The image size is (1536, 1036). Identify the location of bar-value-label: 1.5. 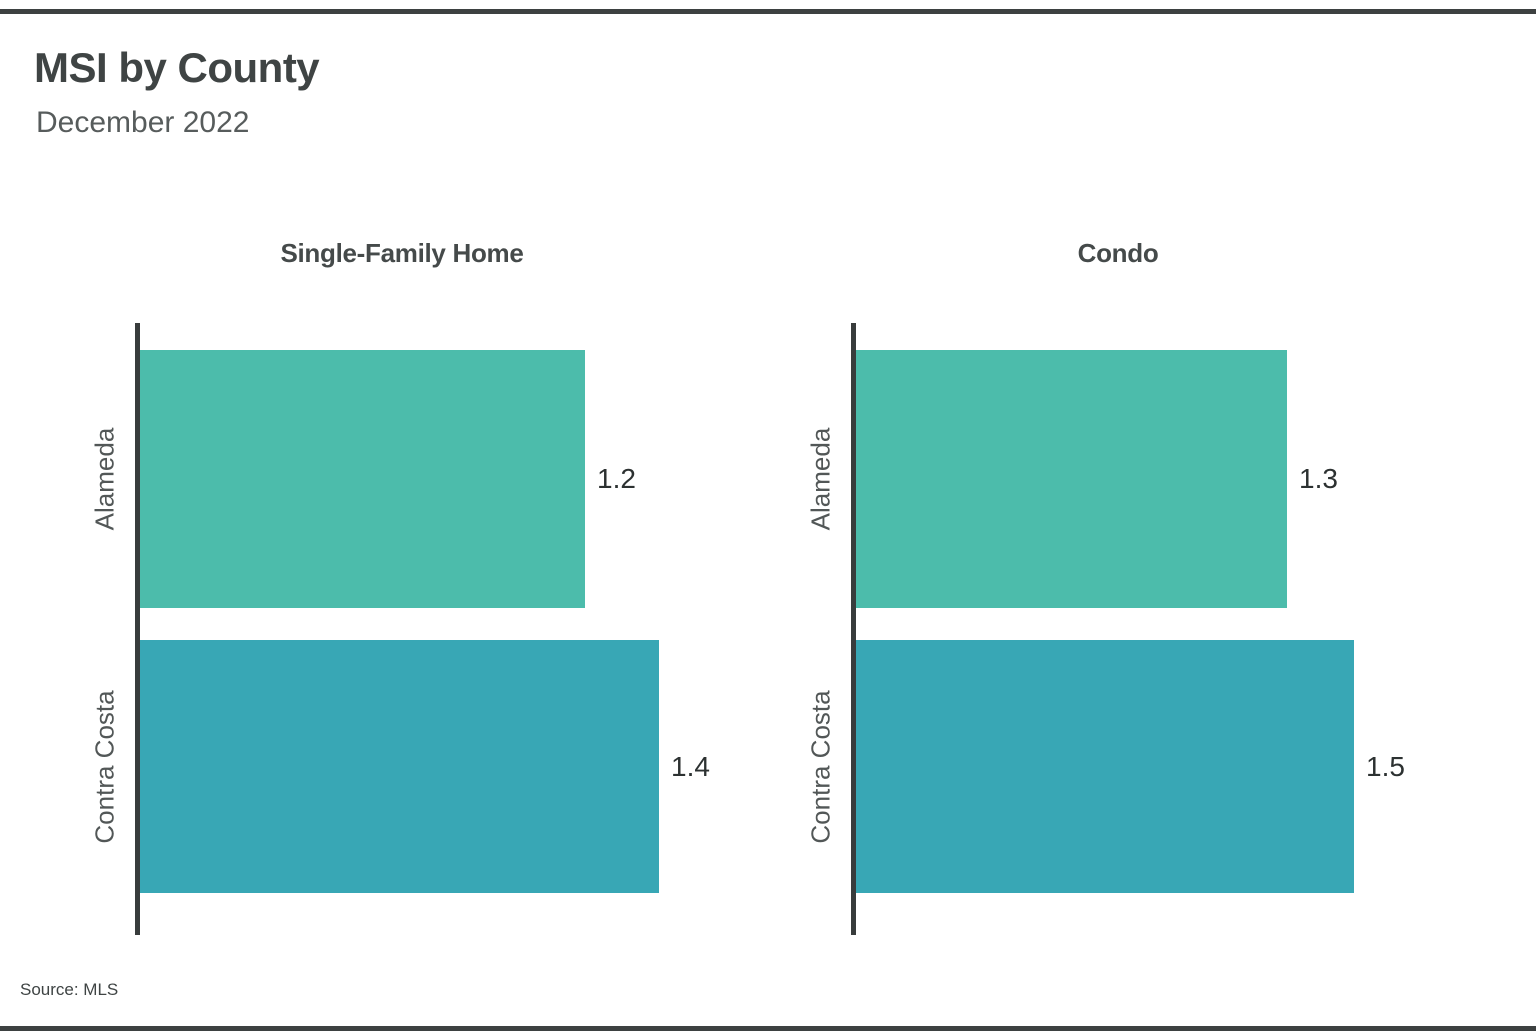
(1385, 766).